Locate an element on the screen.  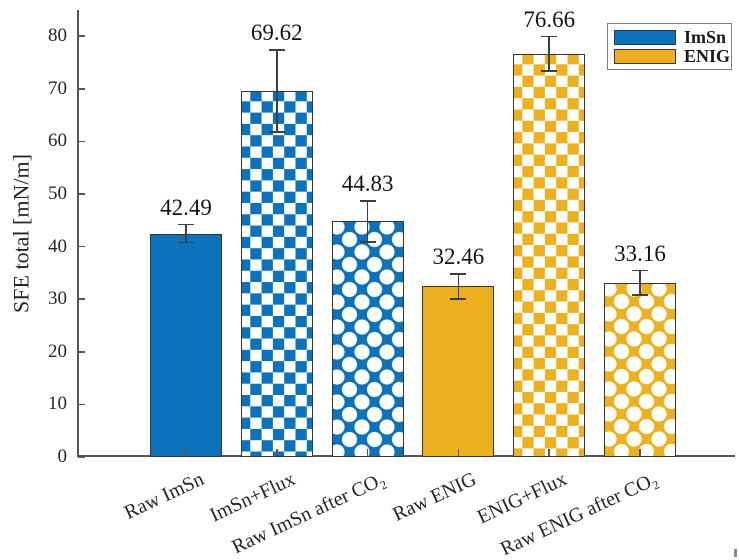
y-tick-label: 30 is located at coordinates (57, 299).